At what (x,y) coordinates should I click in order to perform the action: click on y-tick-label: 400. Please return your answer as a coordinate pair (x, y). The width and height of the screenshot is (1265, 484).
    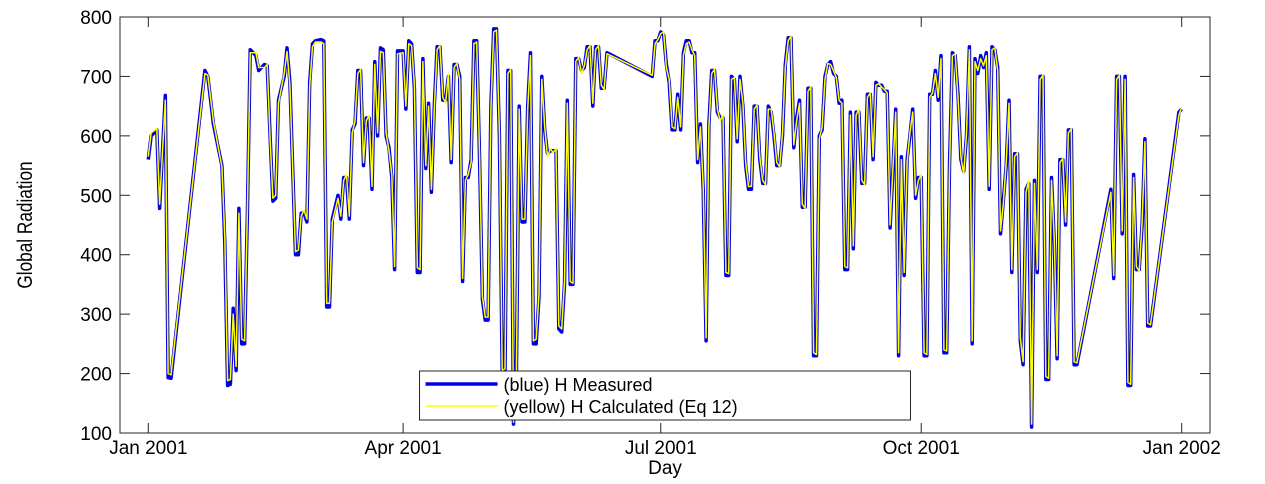
    Looking at the image, I should click on (96, 256).